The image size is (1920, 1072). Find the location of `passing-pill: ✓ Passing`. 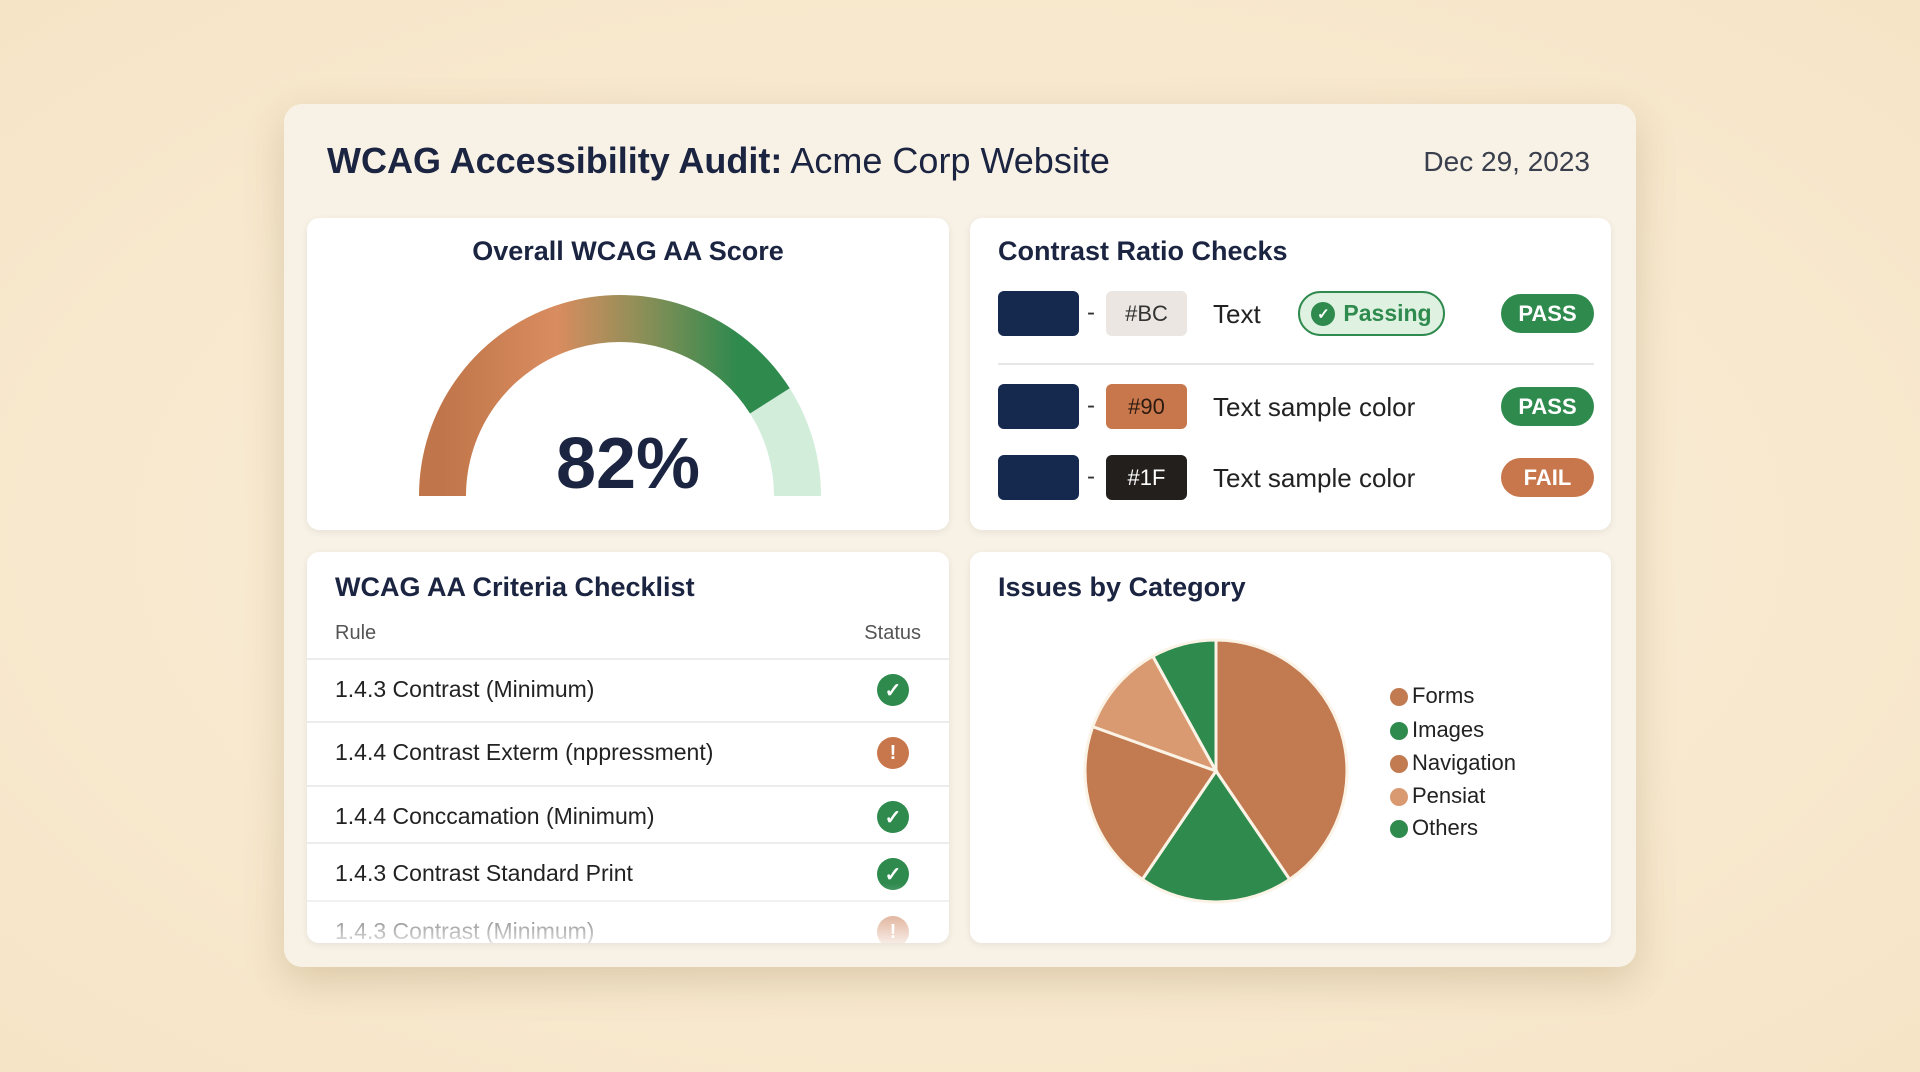

passing-pill: ✓ Passing is located at coordinates (1371, 313).